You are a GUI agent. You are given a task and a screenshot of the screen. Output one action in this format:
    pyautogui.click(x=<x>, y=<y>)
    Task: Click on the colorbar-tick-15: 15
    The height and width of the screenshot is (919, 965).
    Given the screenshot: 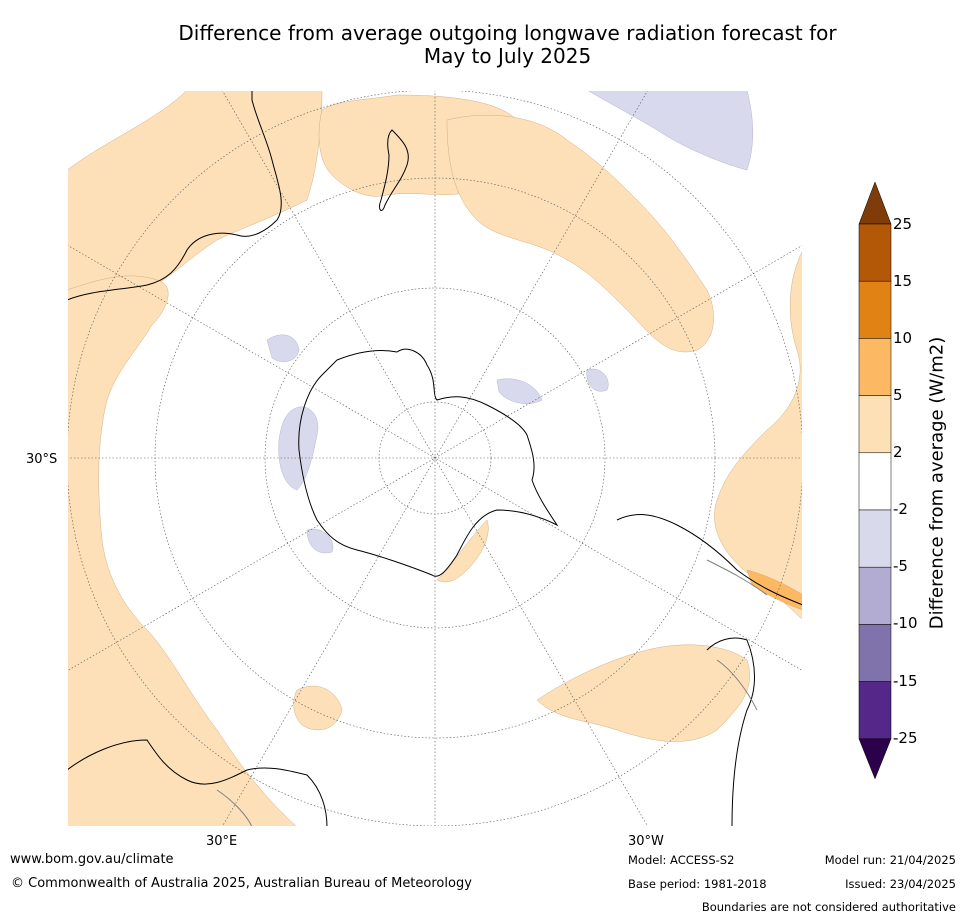 What is the action you would take?
    pyautogui.click(x=903, y=281)
    